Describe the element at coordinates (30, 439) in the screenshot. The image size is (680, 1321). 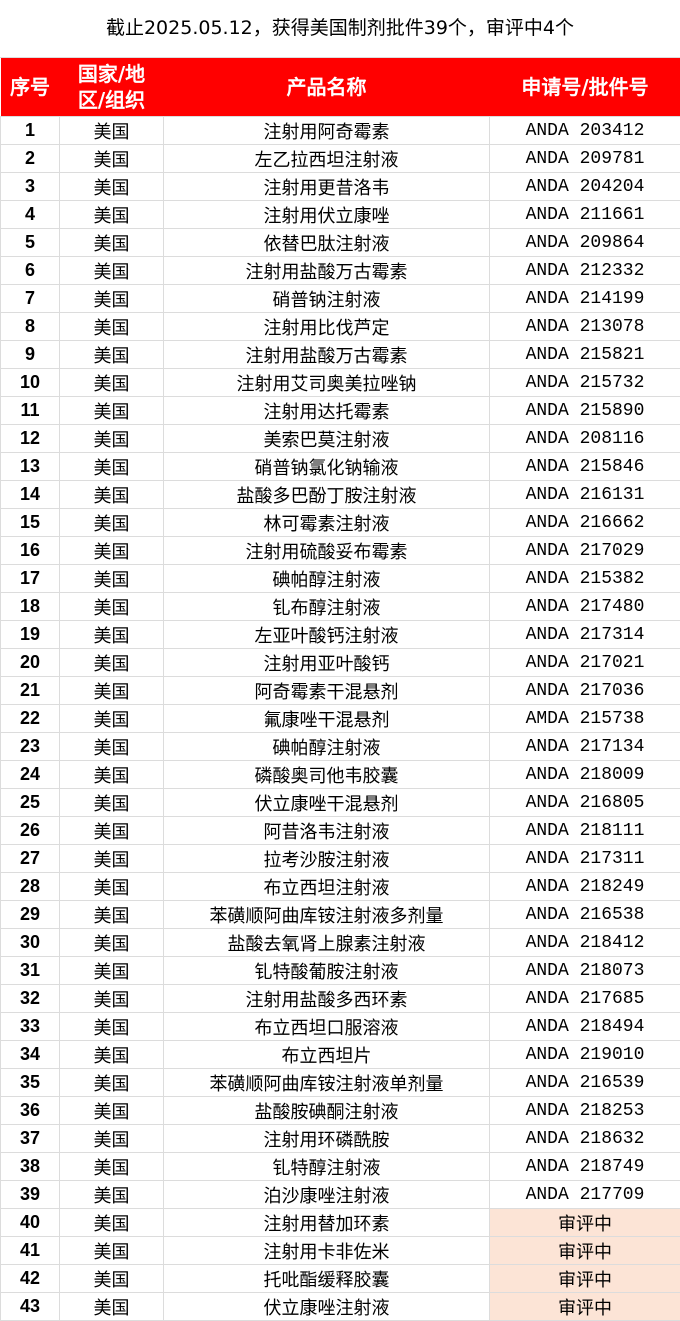
I see `row-index: 12` at that location.